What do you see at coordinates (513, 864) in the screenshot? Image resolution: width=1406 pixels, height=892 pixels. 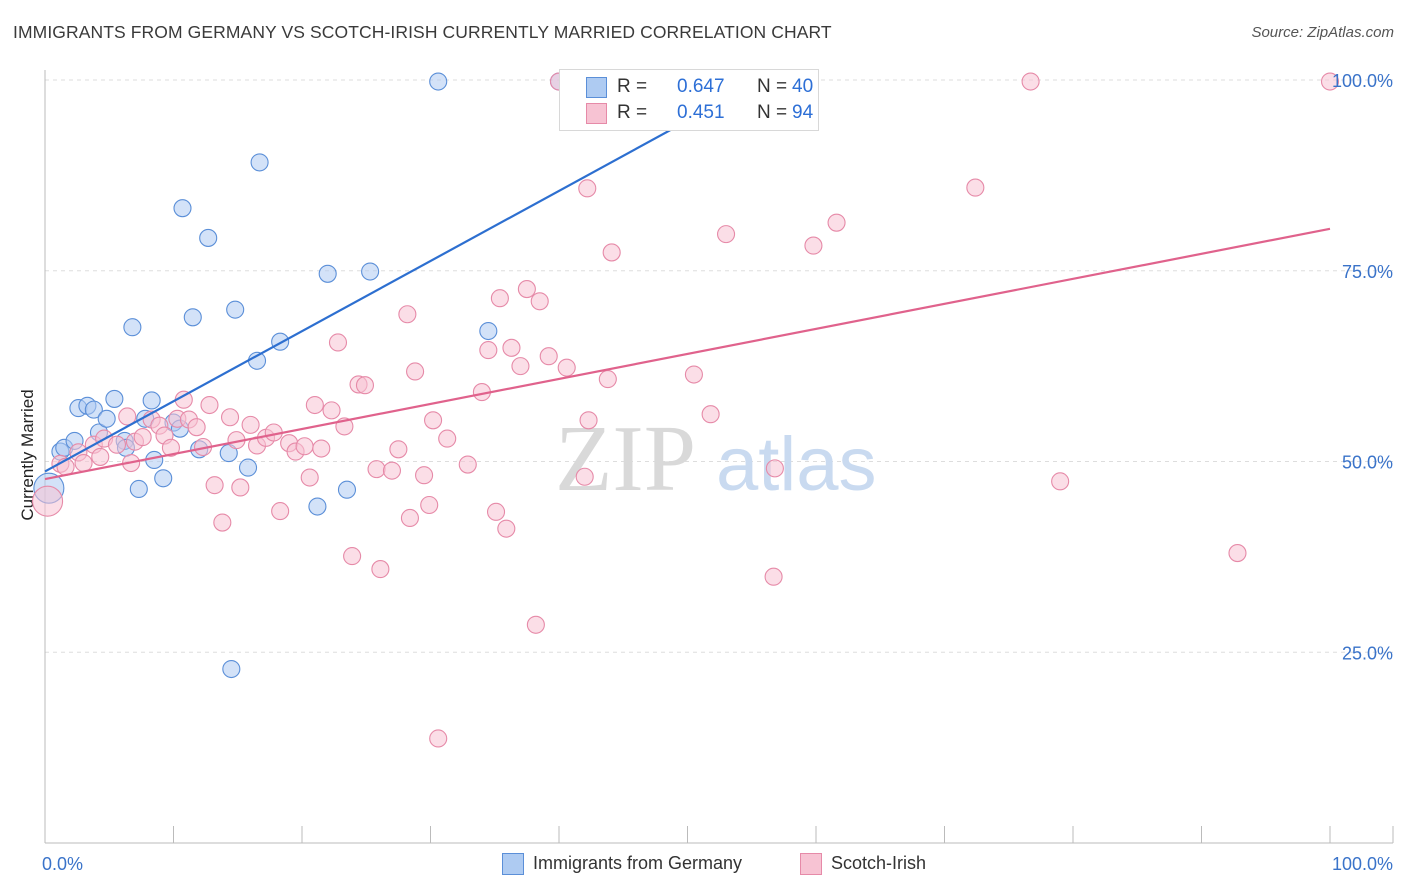 I see `germany-legend-swatch` at bounding box center [513, 864].